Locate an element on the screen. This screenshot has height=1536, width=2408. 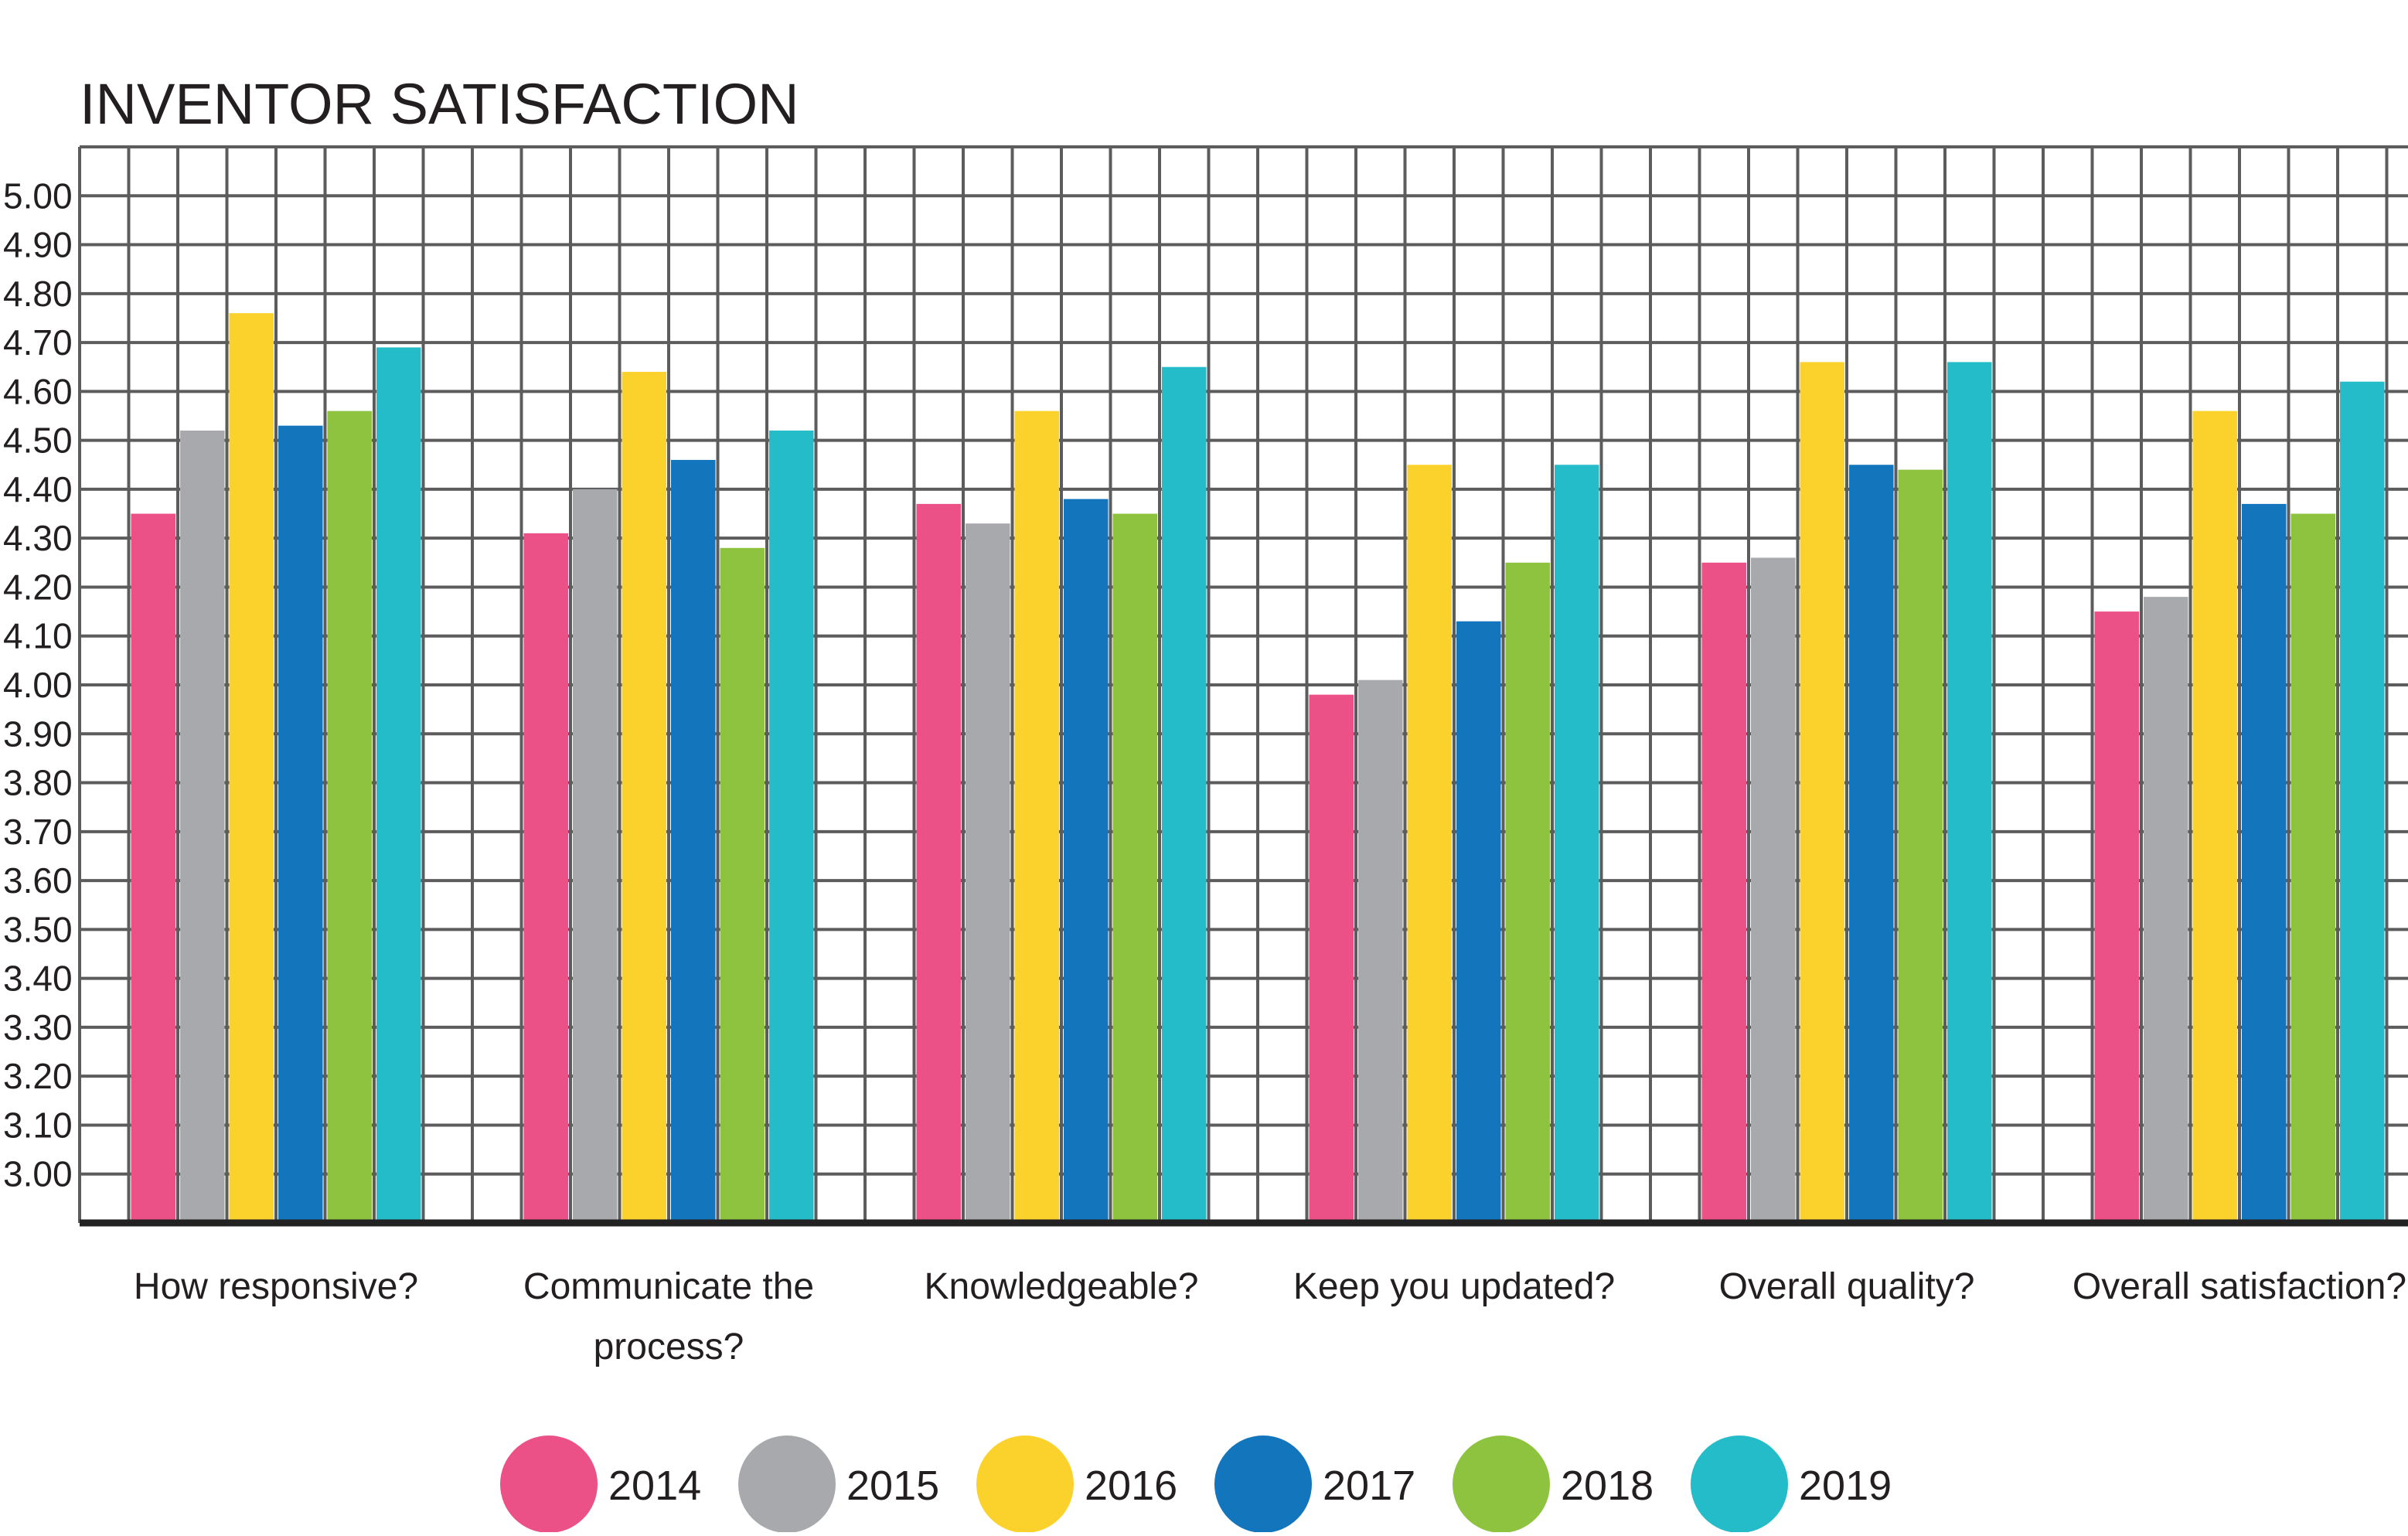
legend-label-2018: 2018 is located at coordinates (1607, 1486).